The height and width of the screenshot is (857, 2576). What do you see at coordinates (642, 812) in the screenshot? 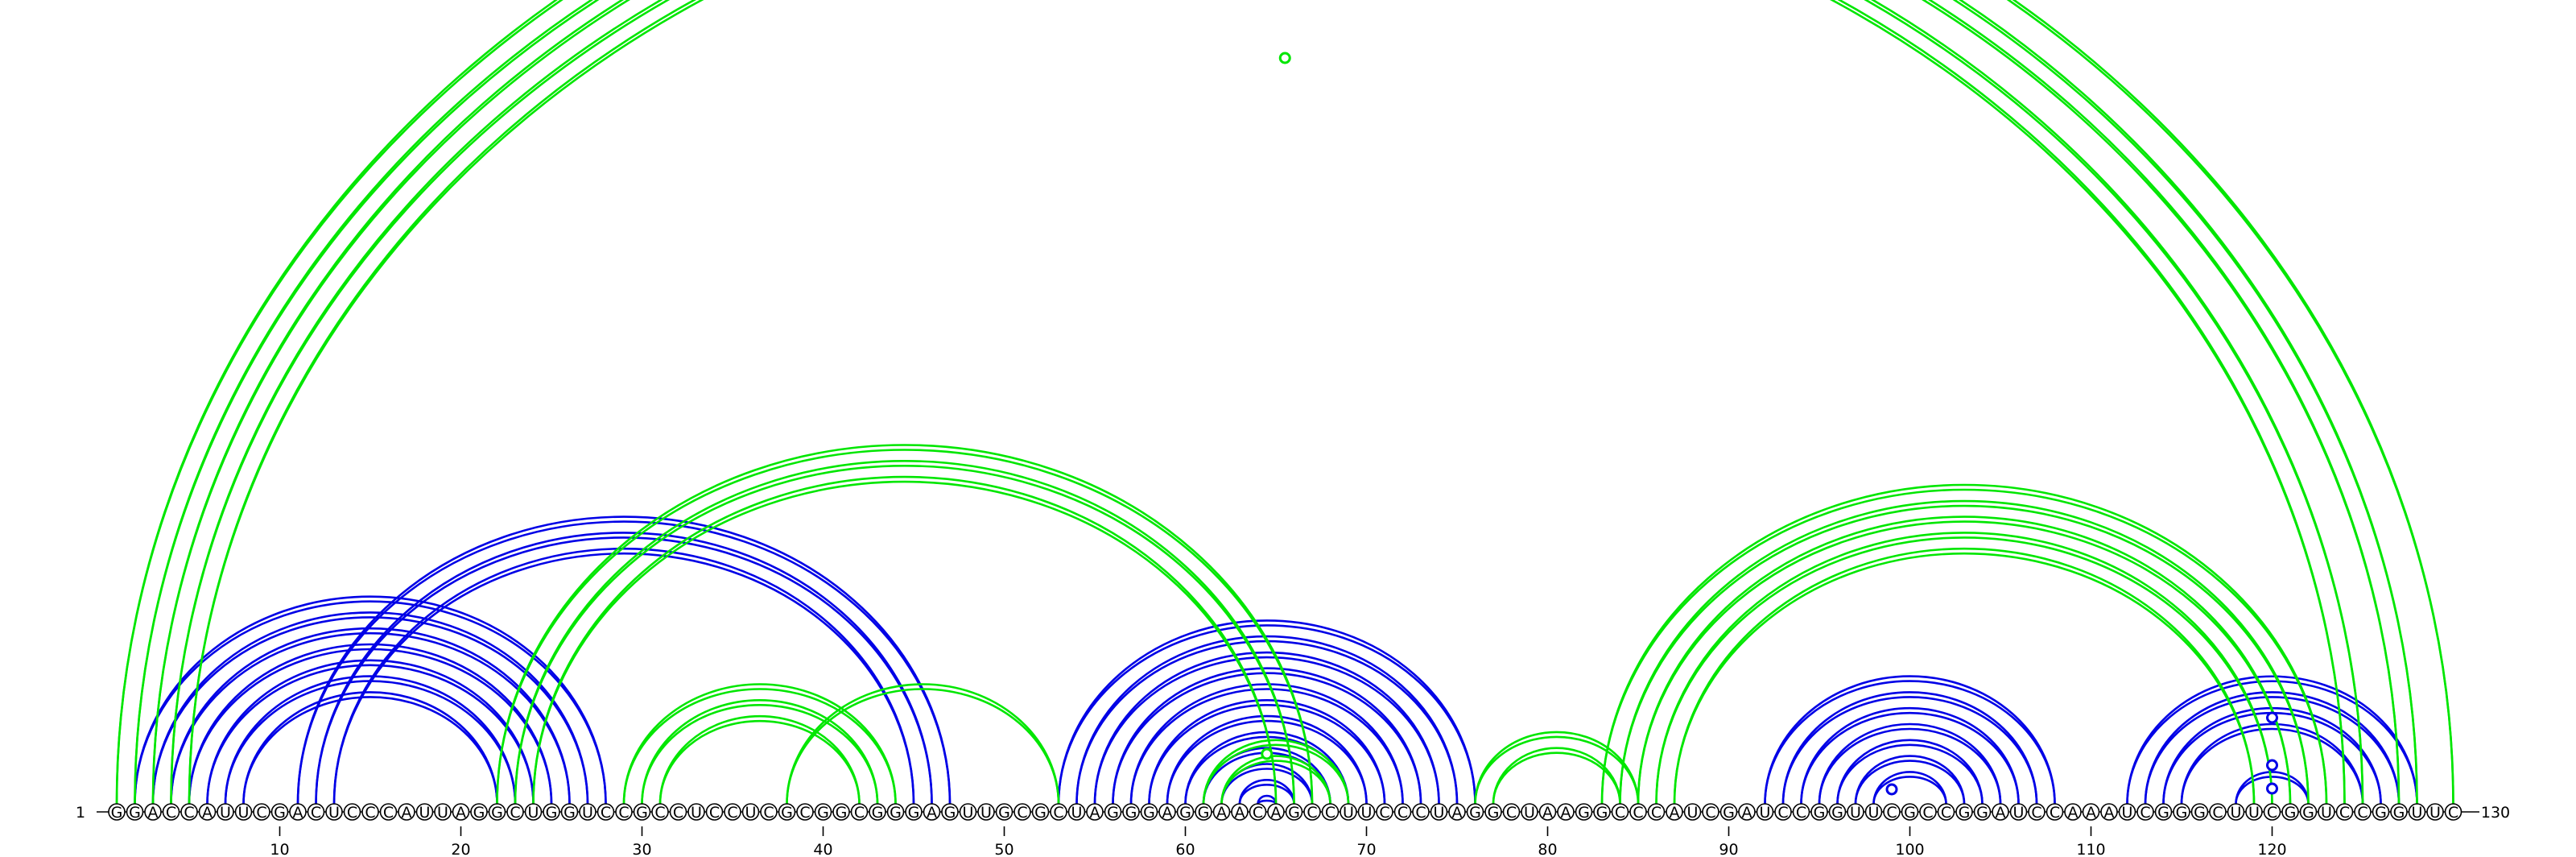
I see `nucleotide-30: G` at bounding box center [642, 812].